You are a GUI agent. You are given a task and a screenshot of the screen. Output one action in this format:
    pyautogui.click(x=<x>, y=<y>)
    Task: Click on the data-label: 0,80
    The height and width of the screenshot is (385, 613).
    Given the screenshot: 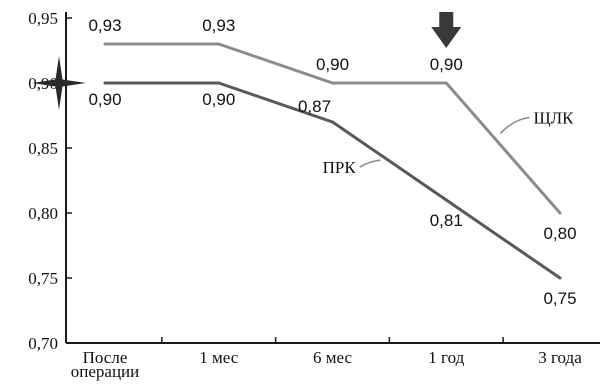 What is the action you would take?
    pyautogui.click(x=559, y=233)
    